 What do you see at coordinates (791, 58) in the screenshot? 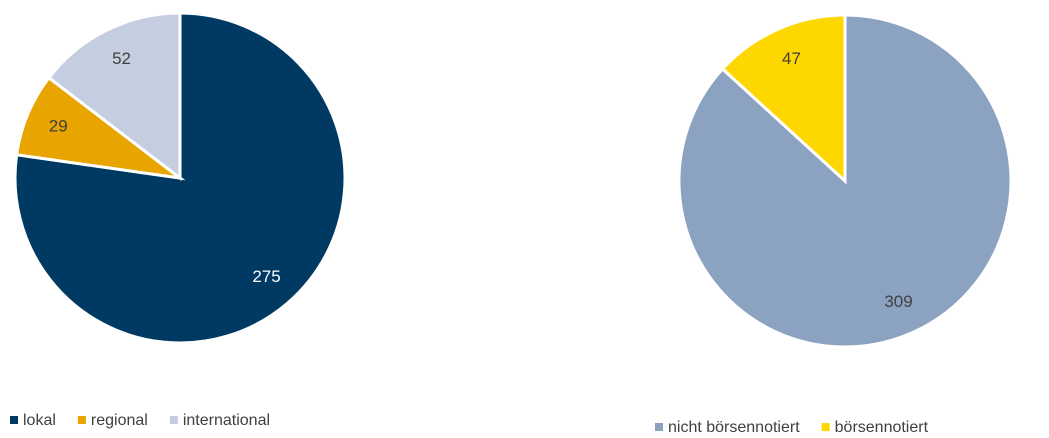
I see `data-label: 47` at bounding box center [791, 58].